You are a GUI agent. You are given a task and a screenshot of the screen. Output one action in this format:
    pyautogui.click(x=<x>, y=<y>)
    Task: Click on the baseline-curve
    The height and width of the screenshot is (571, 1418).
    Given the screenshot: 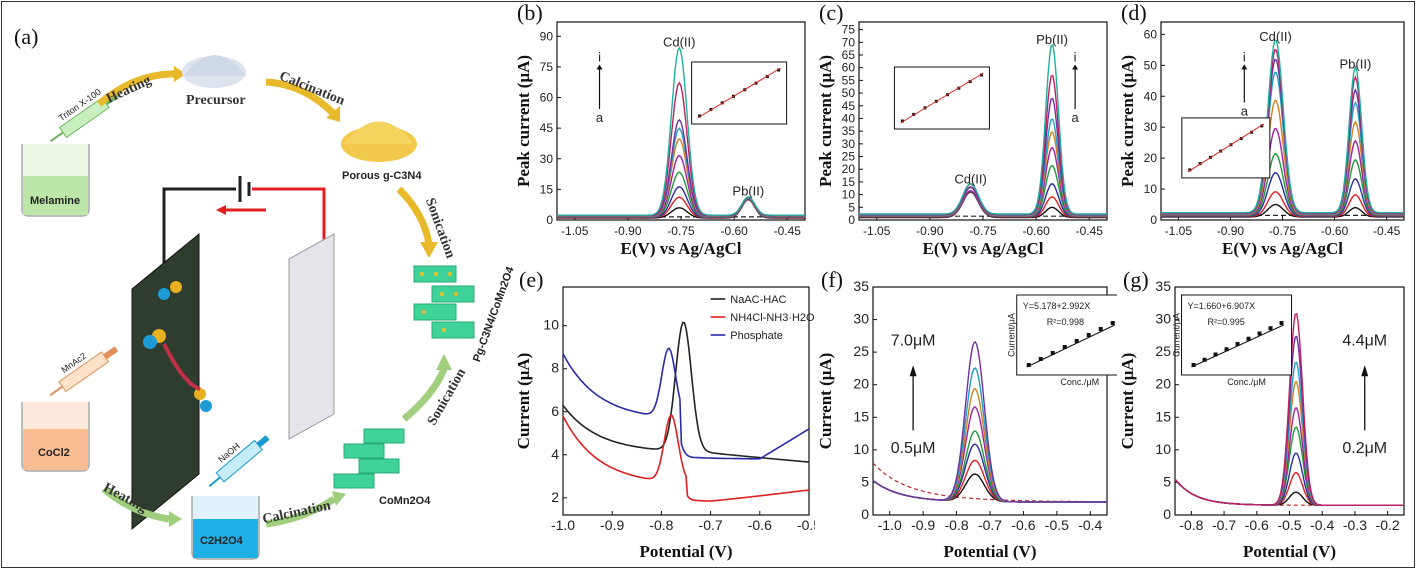 What is the action you would take?
    pyautogui.click(x=1289, y=492)
    